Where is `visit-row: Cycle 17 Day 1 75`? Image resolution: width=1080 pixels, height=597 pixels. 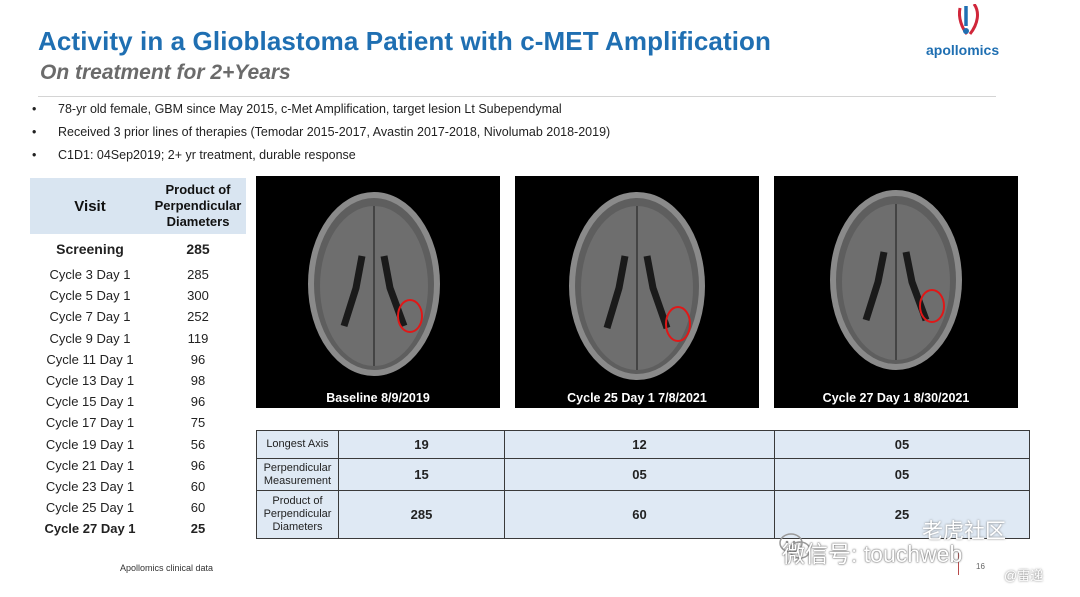
visit-row: Cycle 17 Day 1 75 is located at coordinates (138, 422).